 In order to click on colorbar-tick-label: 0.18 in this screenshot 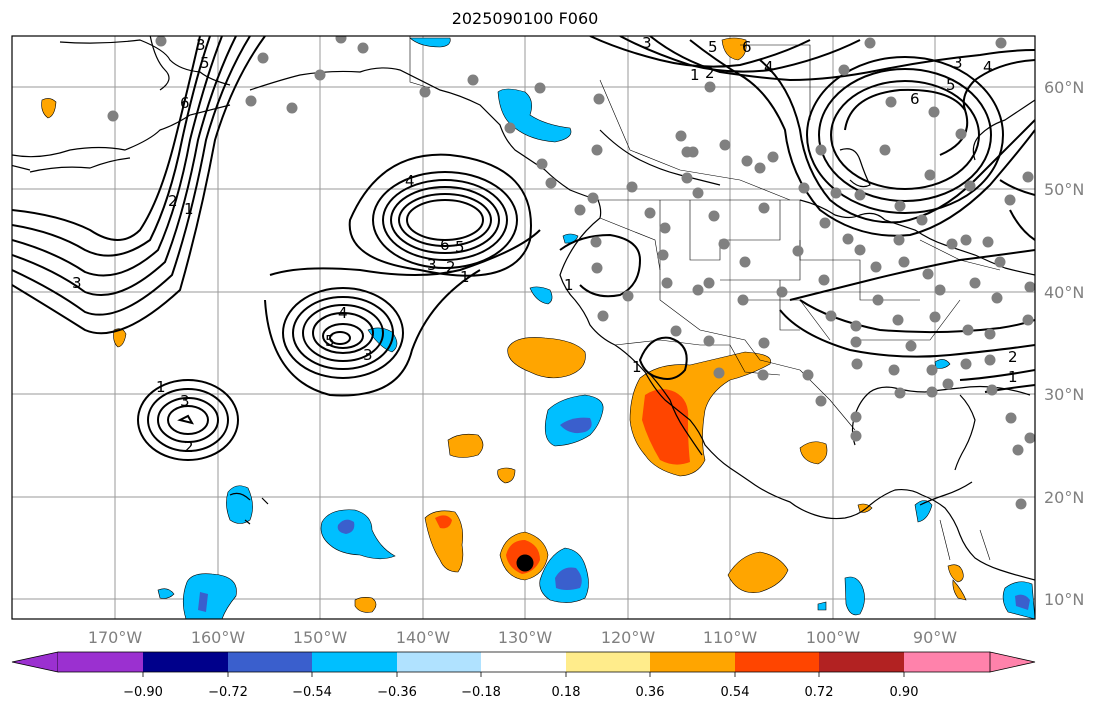, I will do `click(566, 692)`.